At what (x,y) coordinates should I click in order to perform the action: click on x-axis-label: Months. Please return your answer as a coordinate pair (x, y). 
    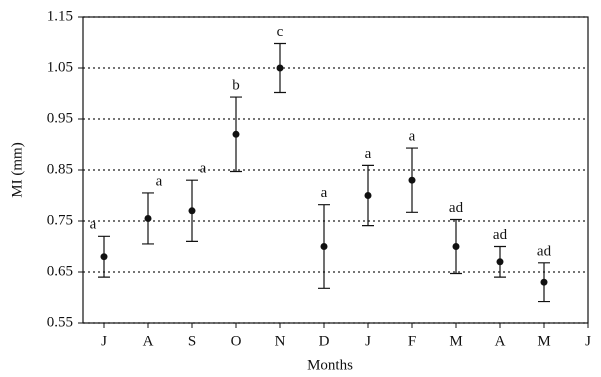
    Looking at the image, I should click on (330, 365).